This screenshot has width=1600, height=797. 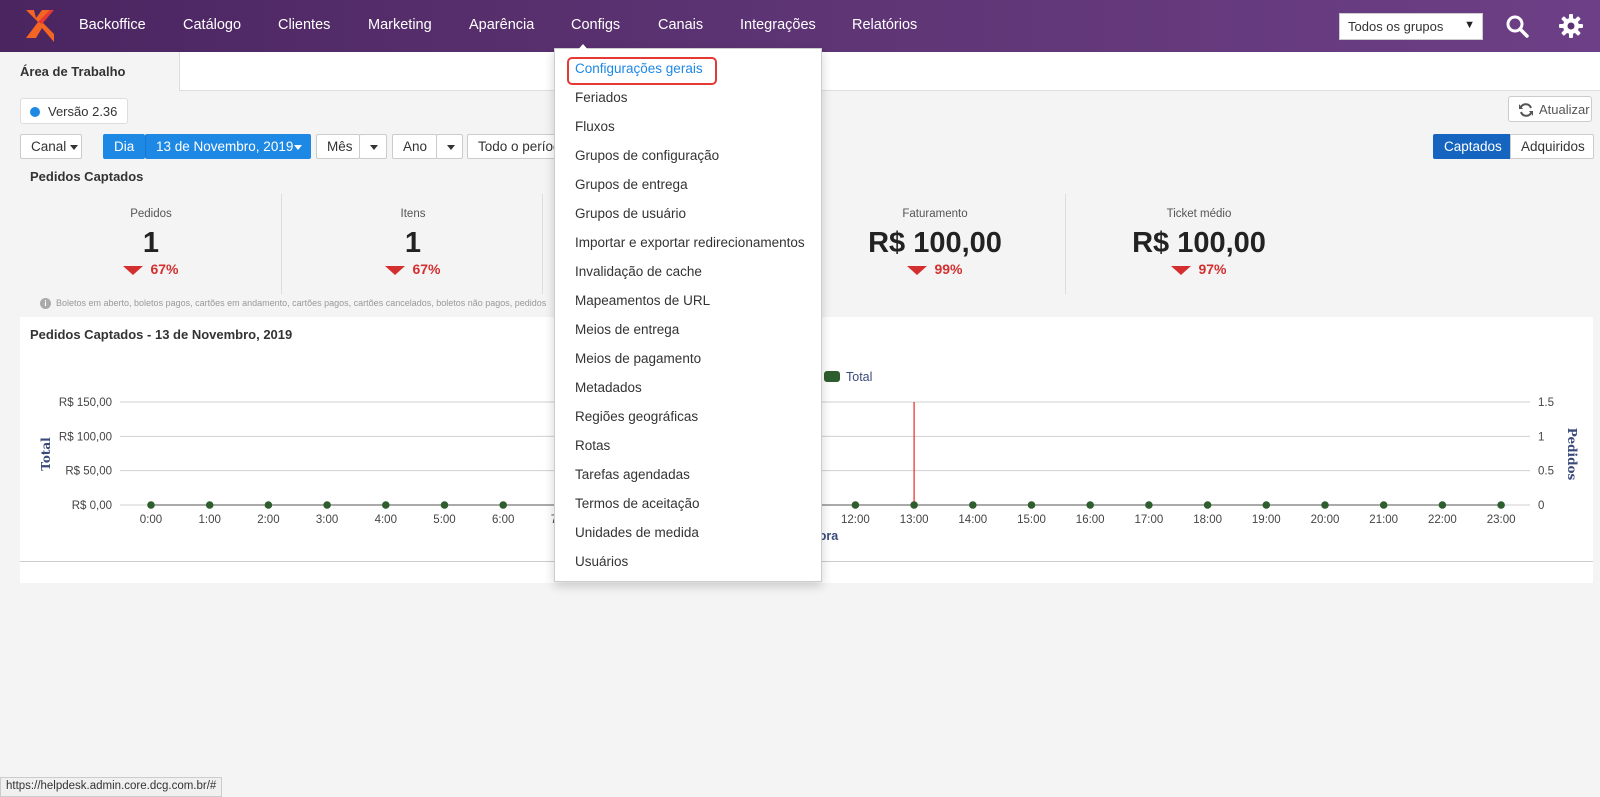 What do you see at coordinates (681, 25) in the screenshot?
I see `nav-canais: Canais` at bounding box center [681, 25].